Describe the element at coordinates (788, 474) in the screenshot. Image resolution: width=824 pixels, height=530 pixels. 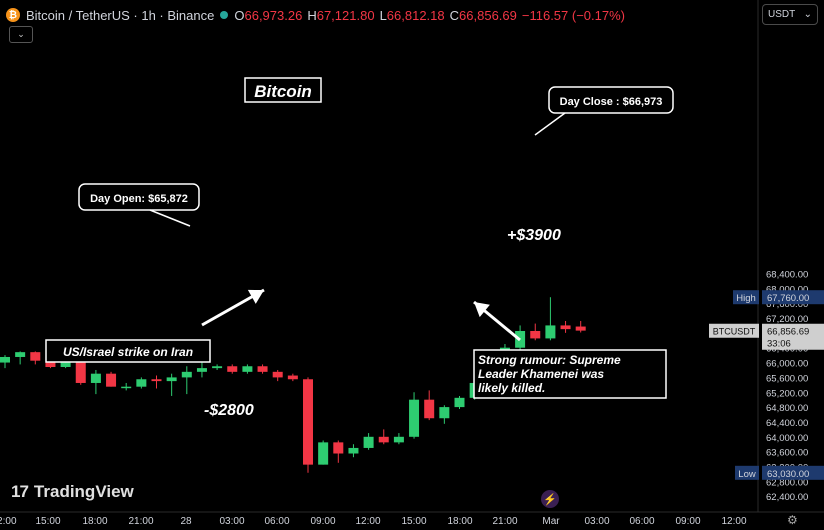
I see `low-tag-value: 63,030.00` at that location.